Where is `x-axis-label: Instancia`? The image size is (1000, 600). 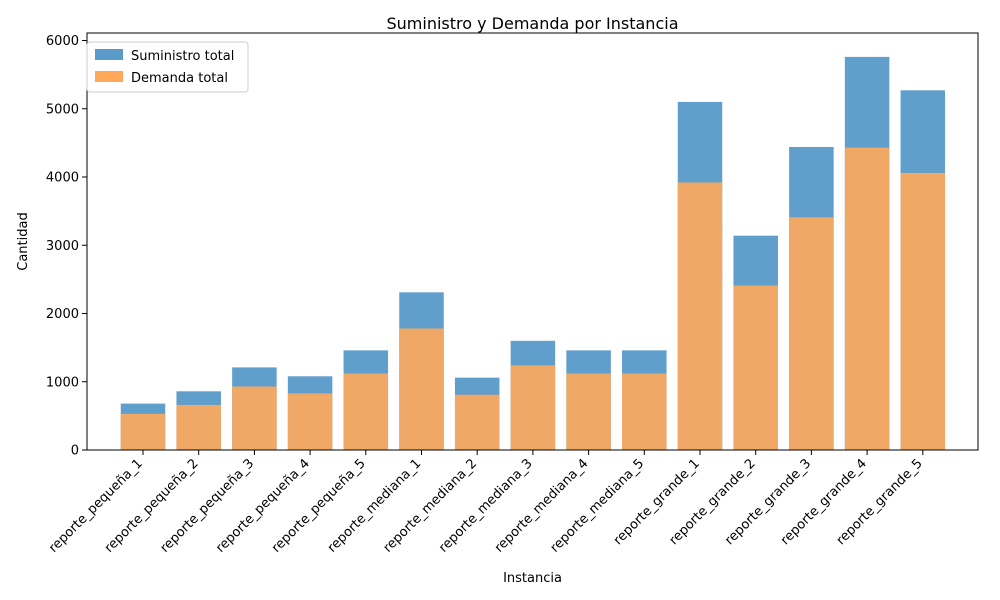
x-axis-label: Instancia is located at coordinates (532, 578).